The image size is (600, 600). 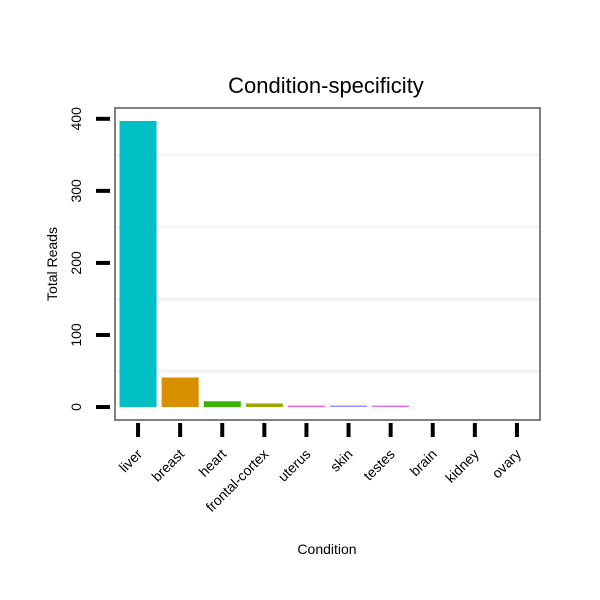 I want to click on y-axis-title: Total Reads, so click(x=52, y=264).